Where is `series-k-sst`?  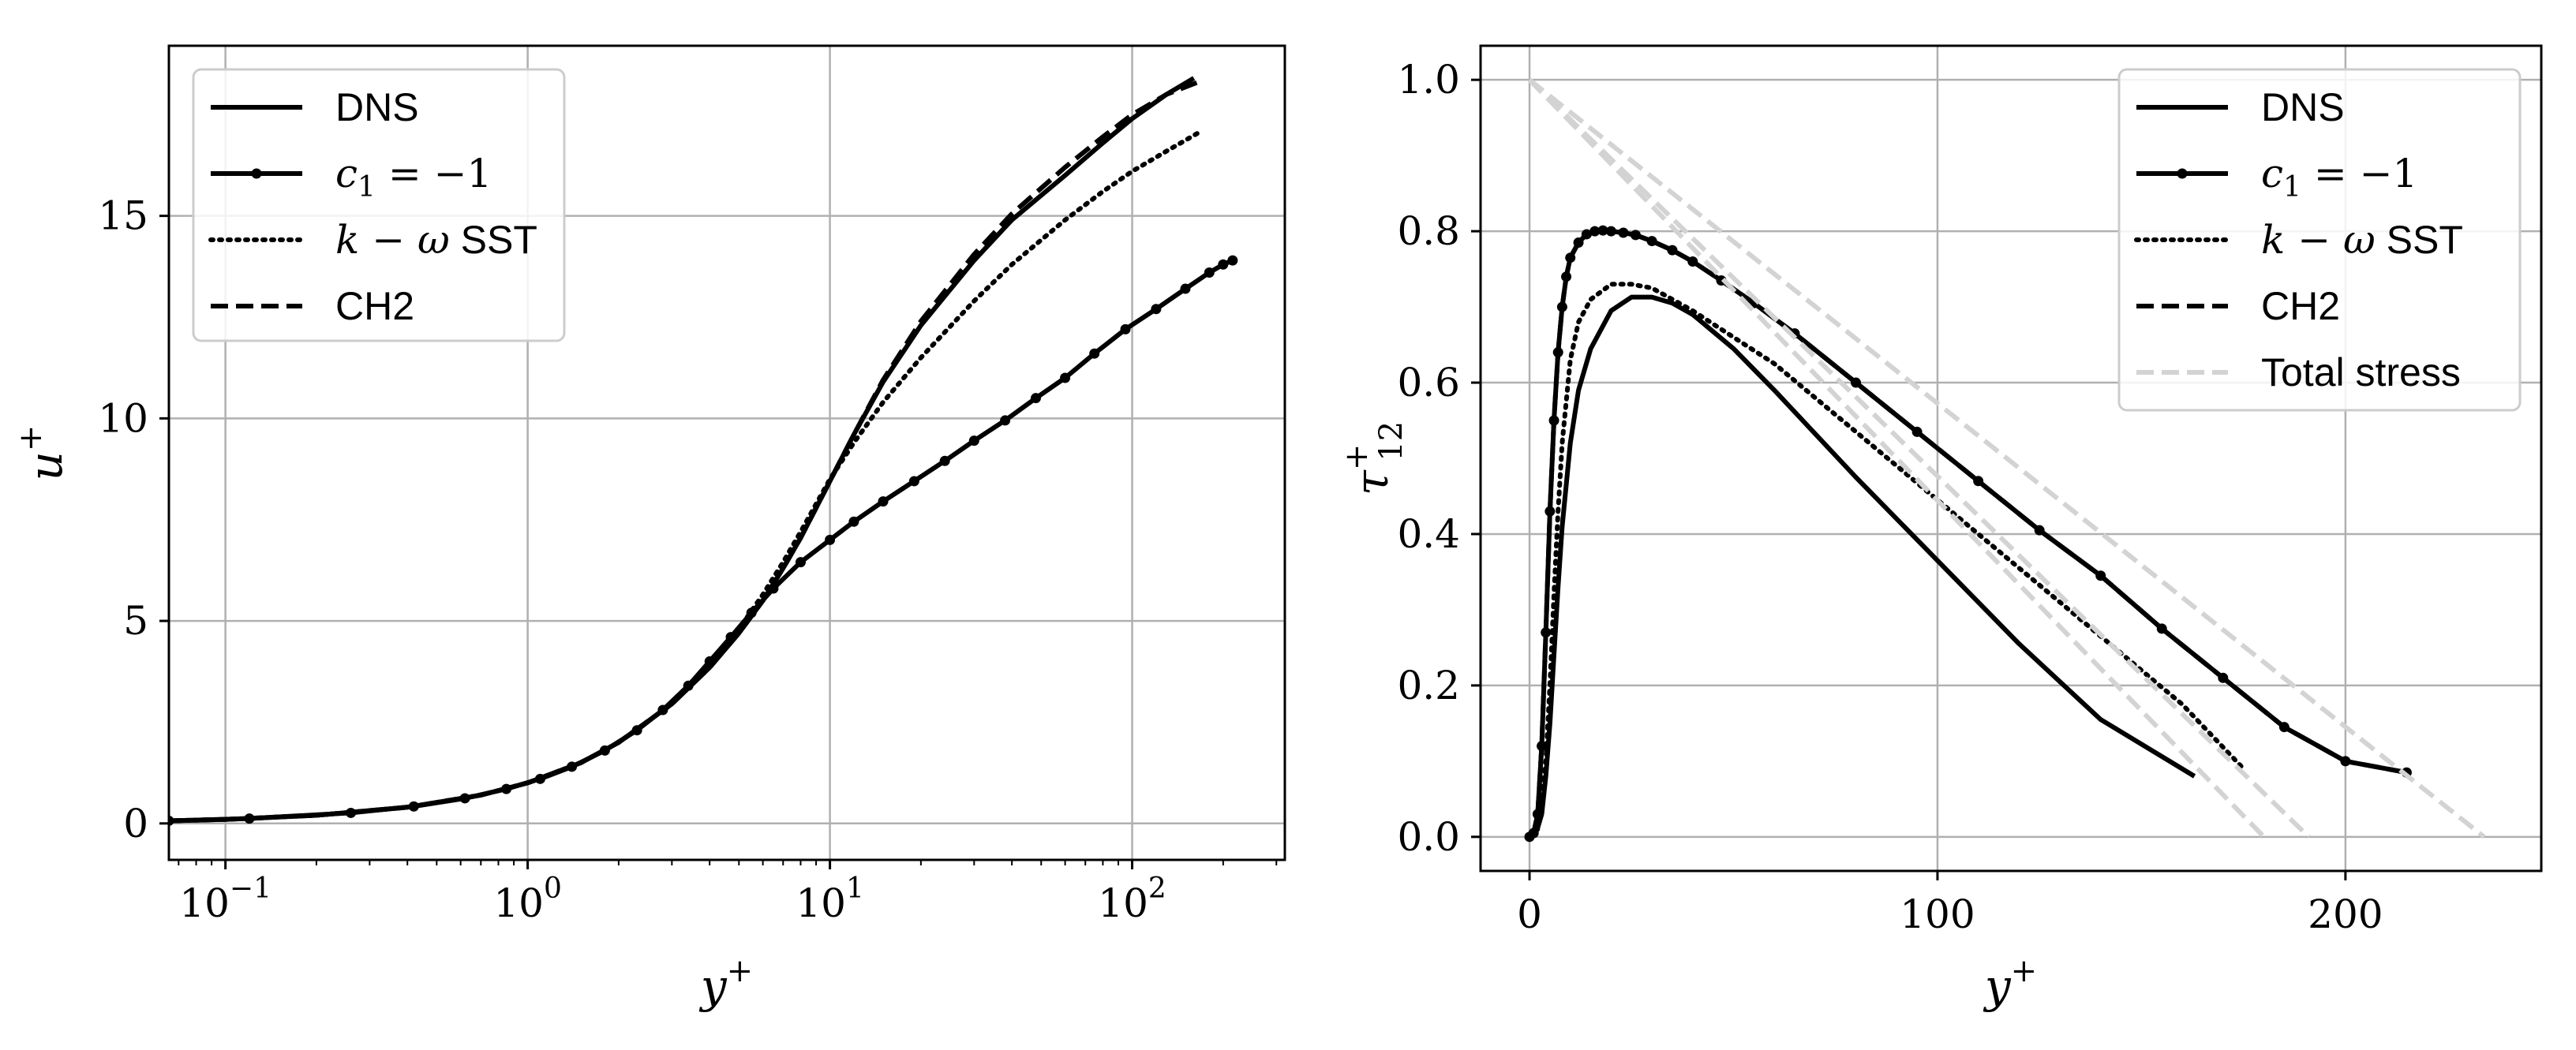 series-k-sst is located at coordinates (1886, 560).